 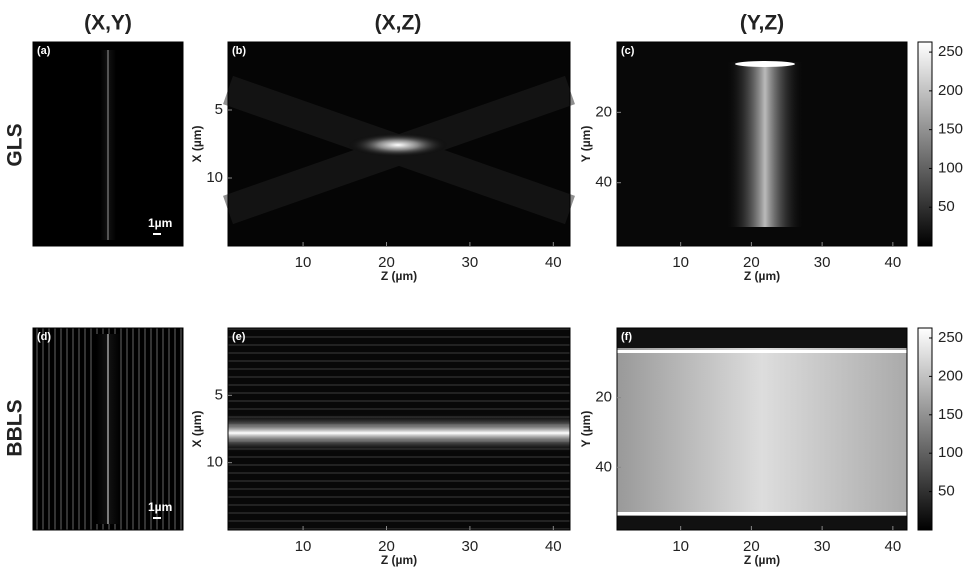 What do you see at coordinates (15, 144) in the screenshot?
I see `row-label: GLS` at bounding box center [15, 144].